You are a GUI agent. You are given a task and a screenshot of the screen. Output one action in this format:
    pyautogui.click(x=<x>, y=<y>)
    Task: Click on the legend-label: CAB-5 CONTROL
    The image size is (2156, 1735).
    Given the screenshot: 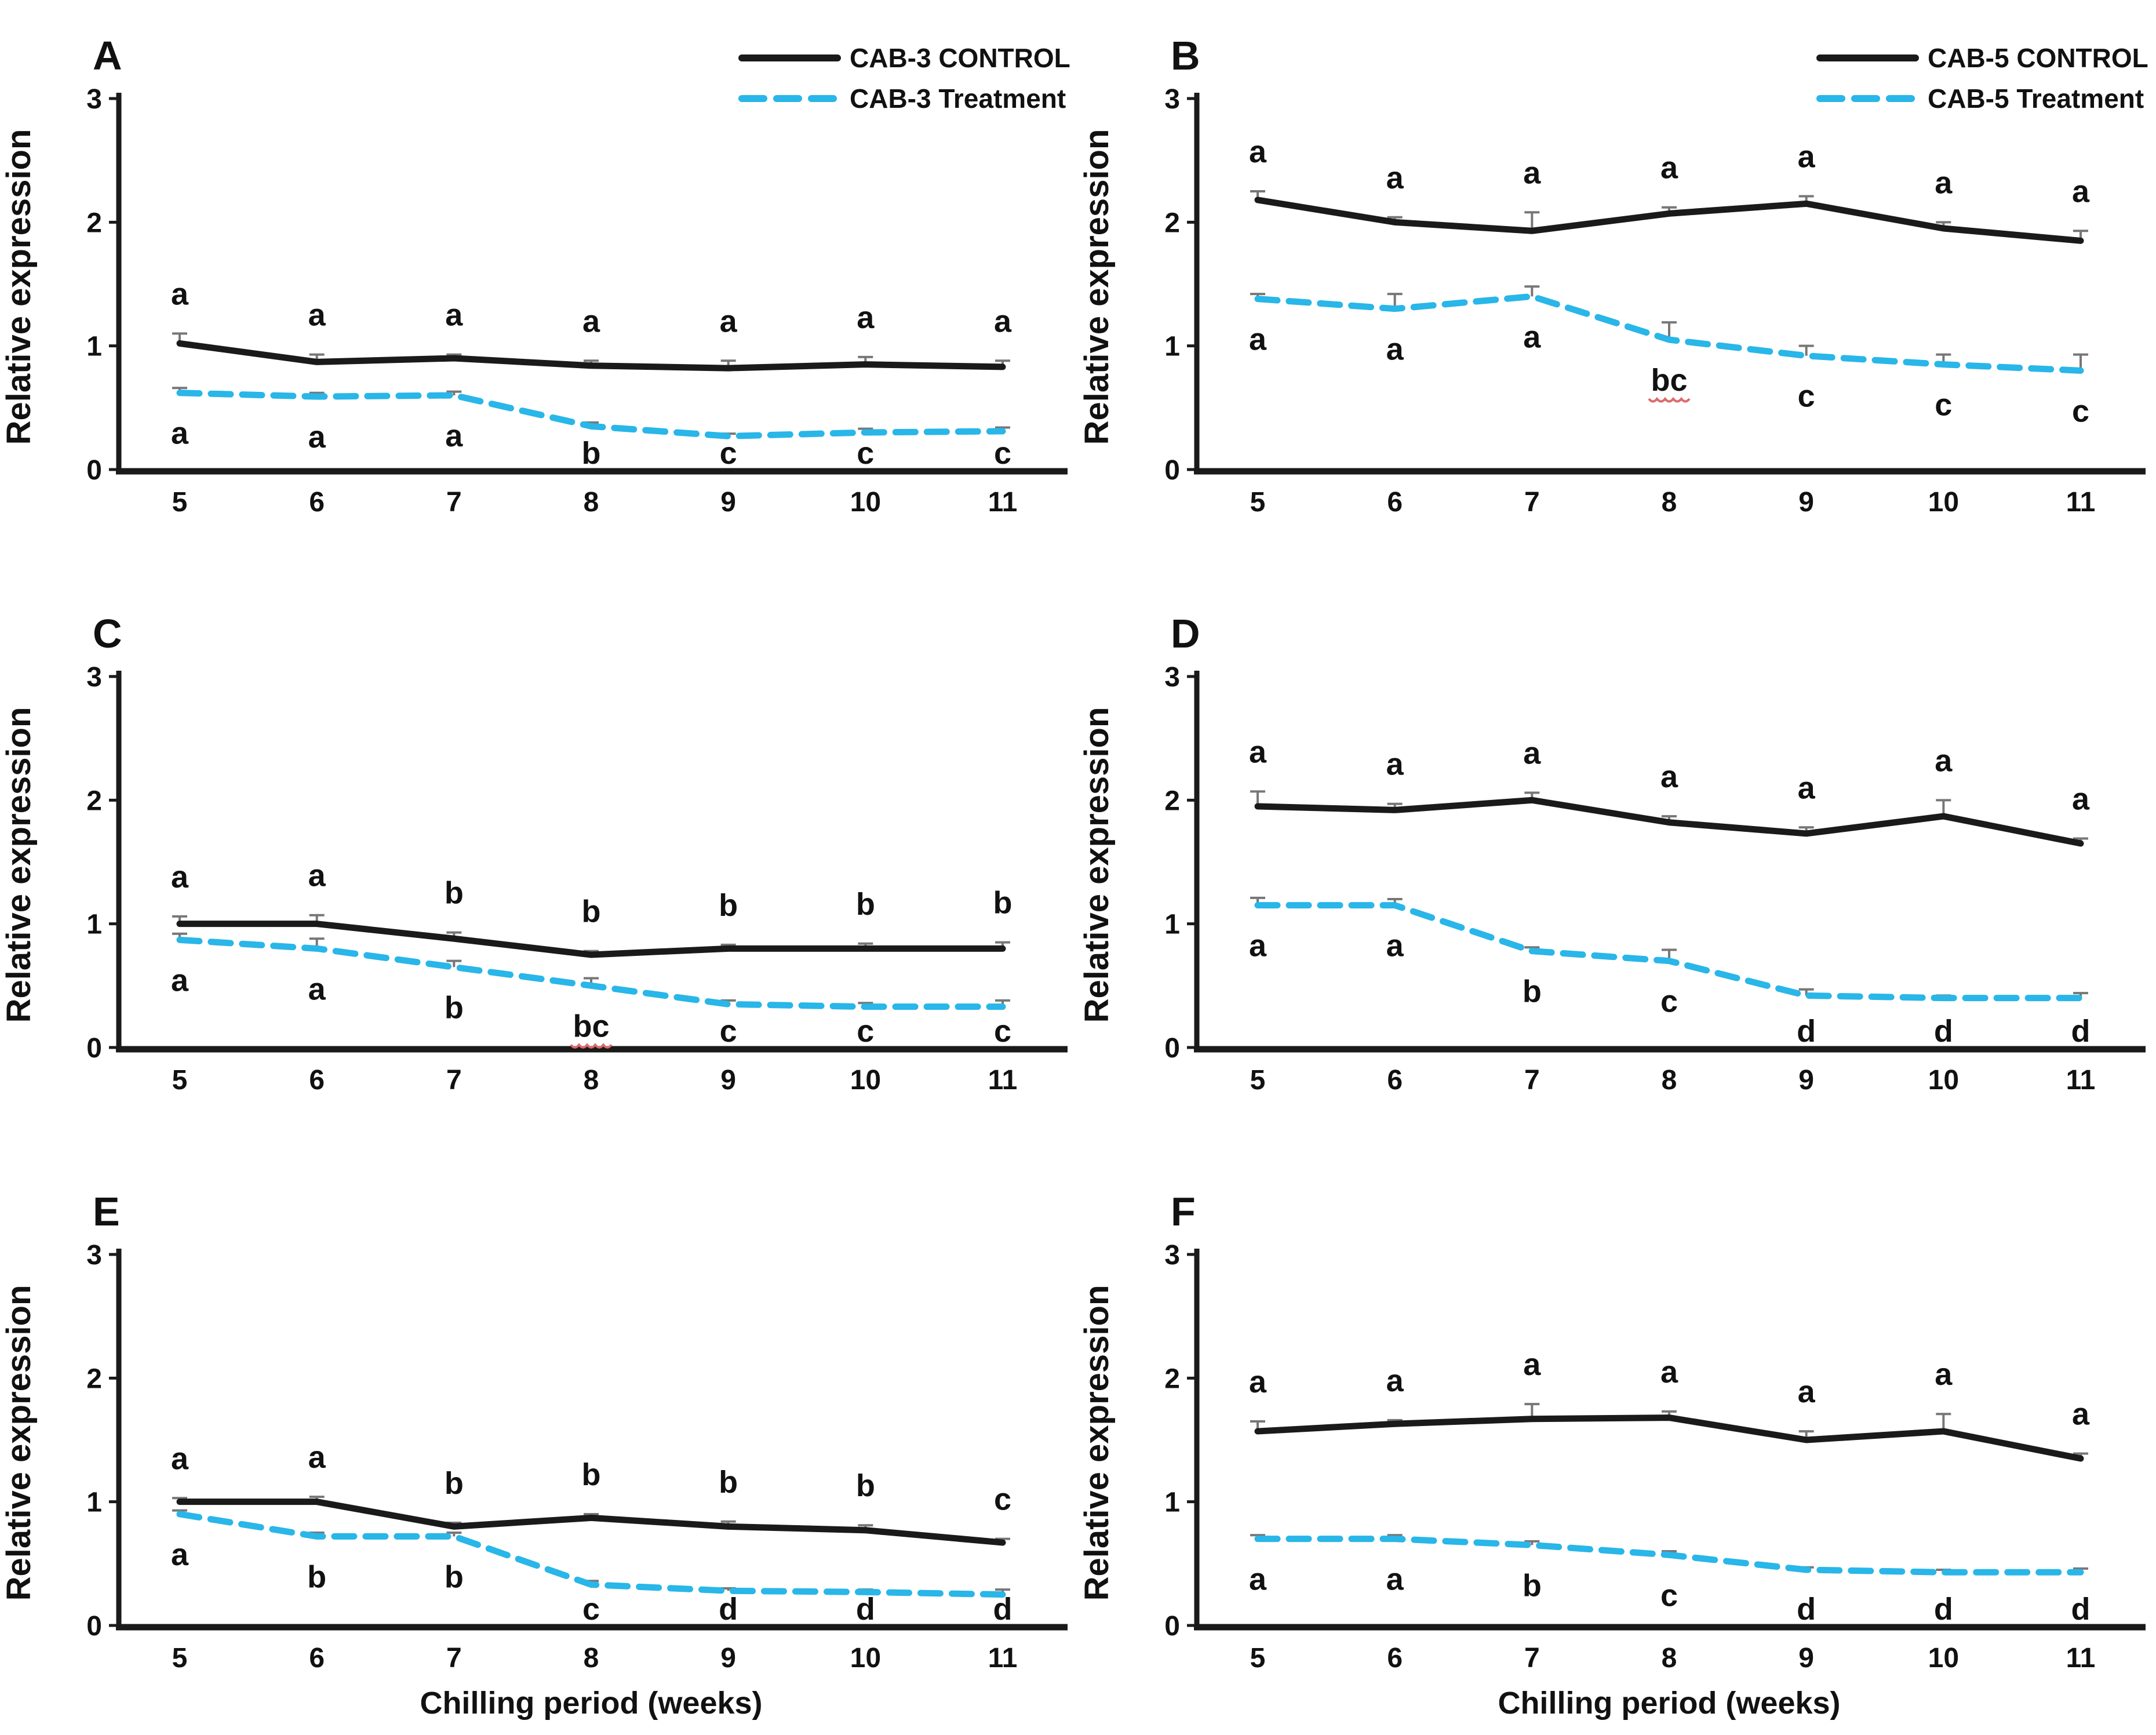 What is the action you would take?
    pyautogui.click(x=2038, y=58)
    